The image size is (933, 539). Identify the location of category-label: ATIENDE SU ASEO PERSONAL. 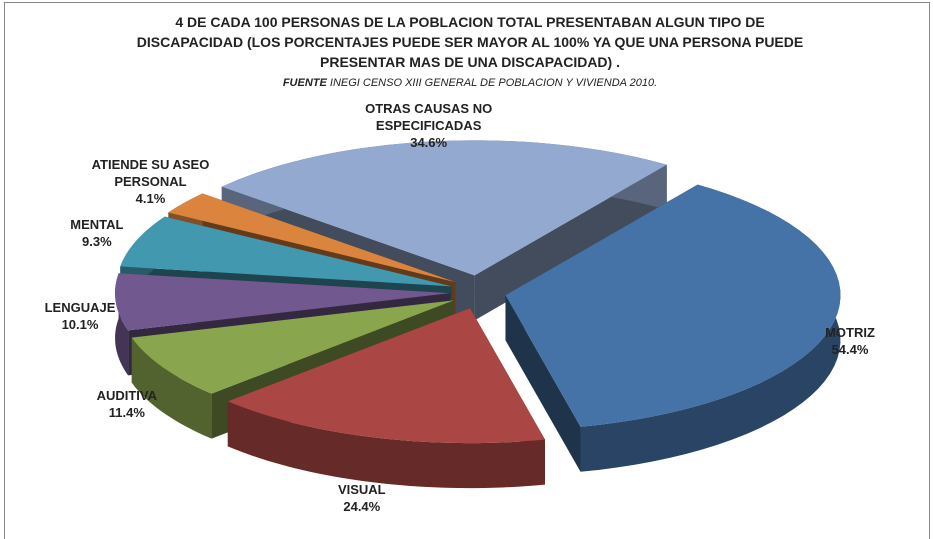
(150, 172).